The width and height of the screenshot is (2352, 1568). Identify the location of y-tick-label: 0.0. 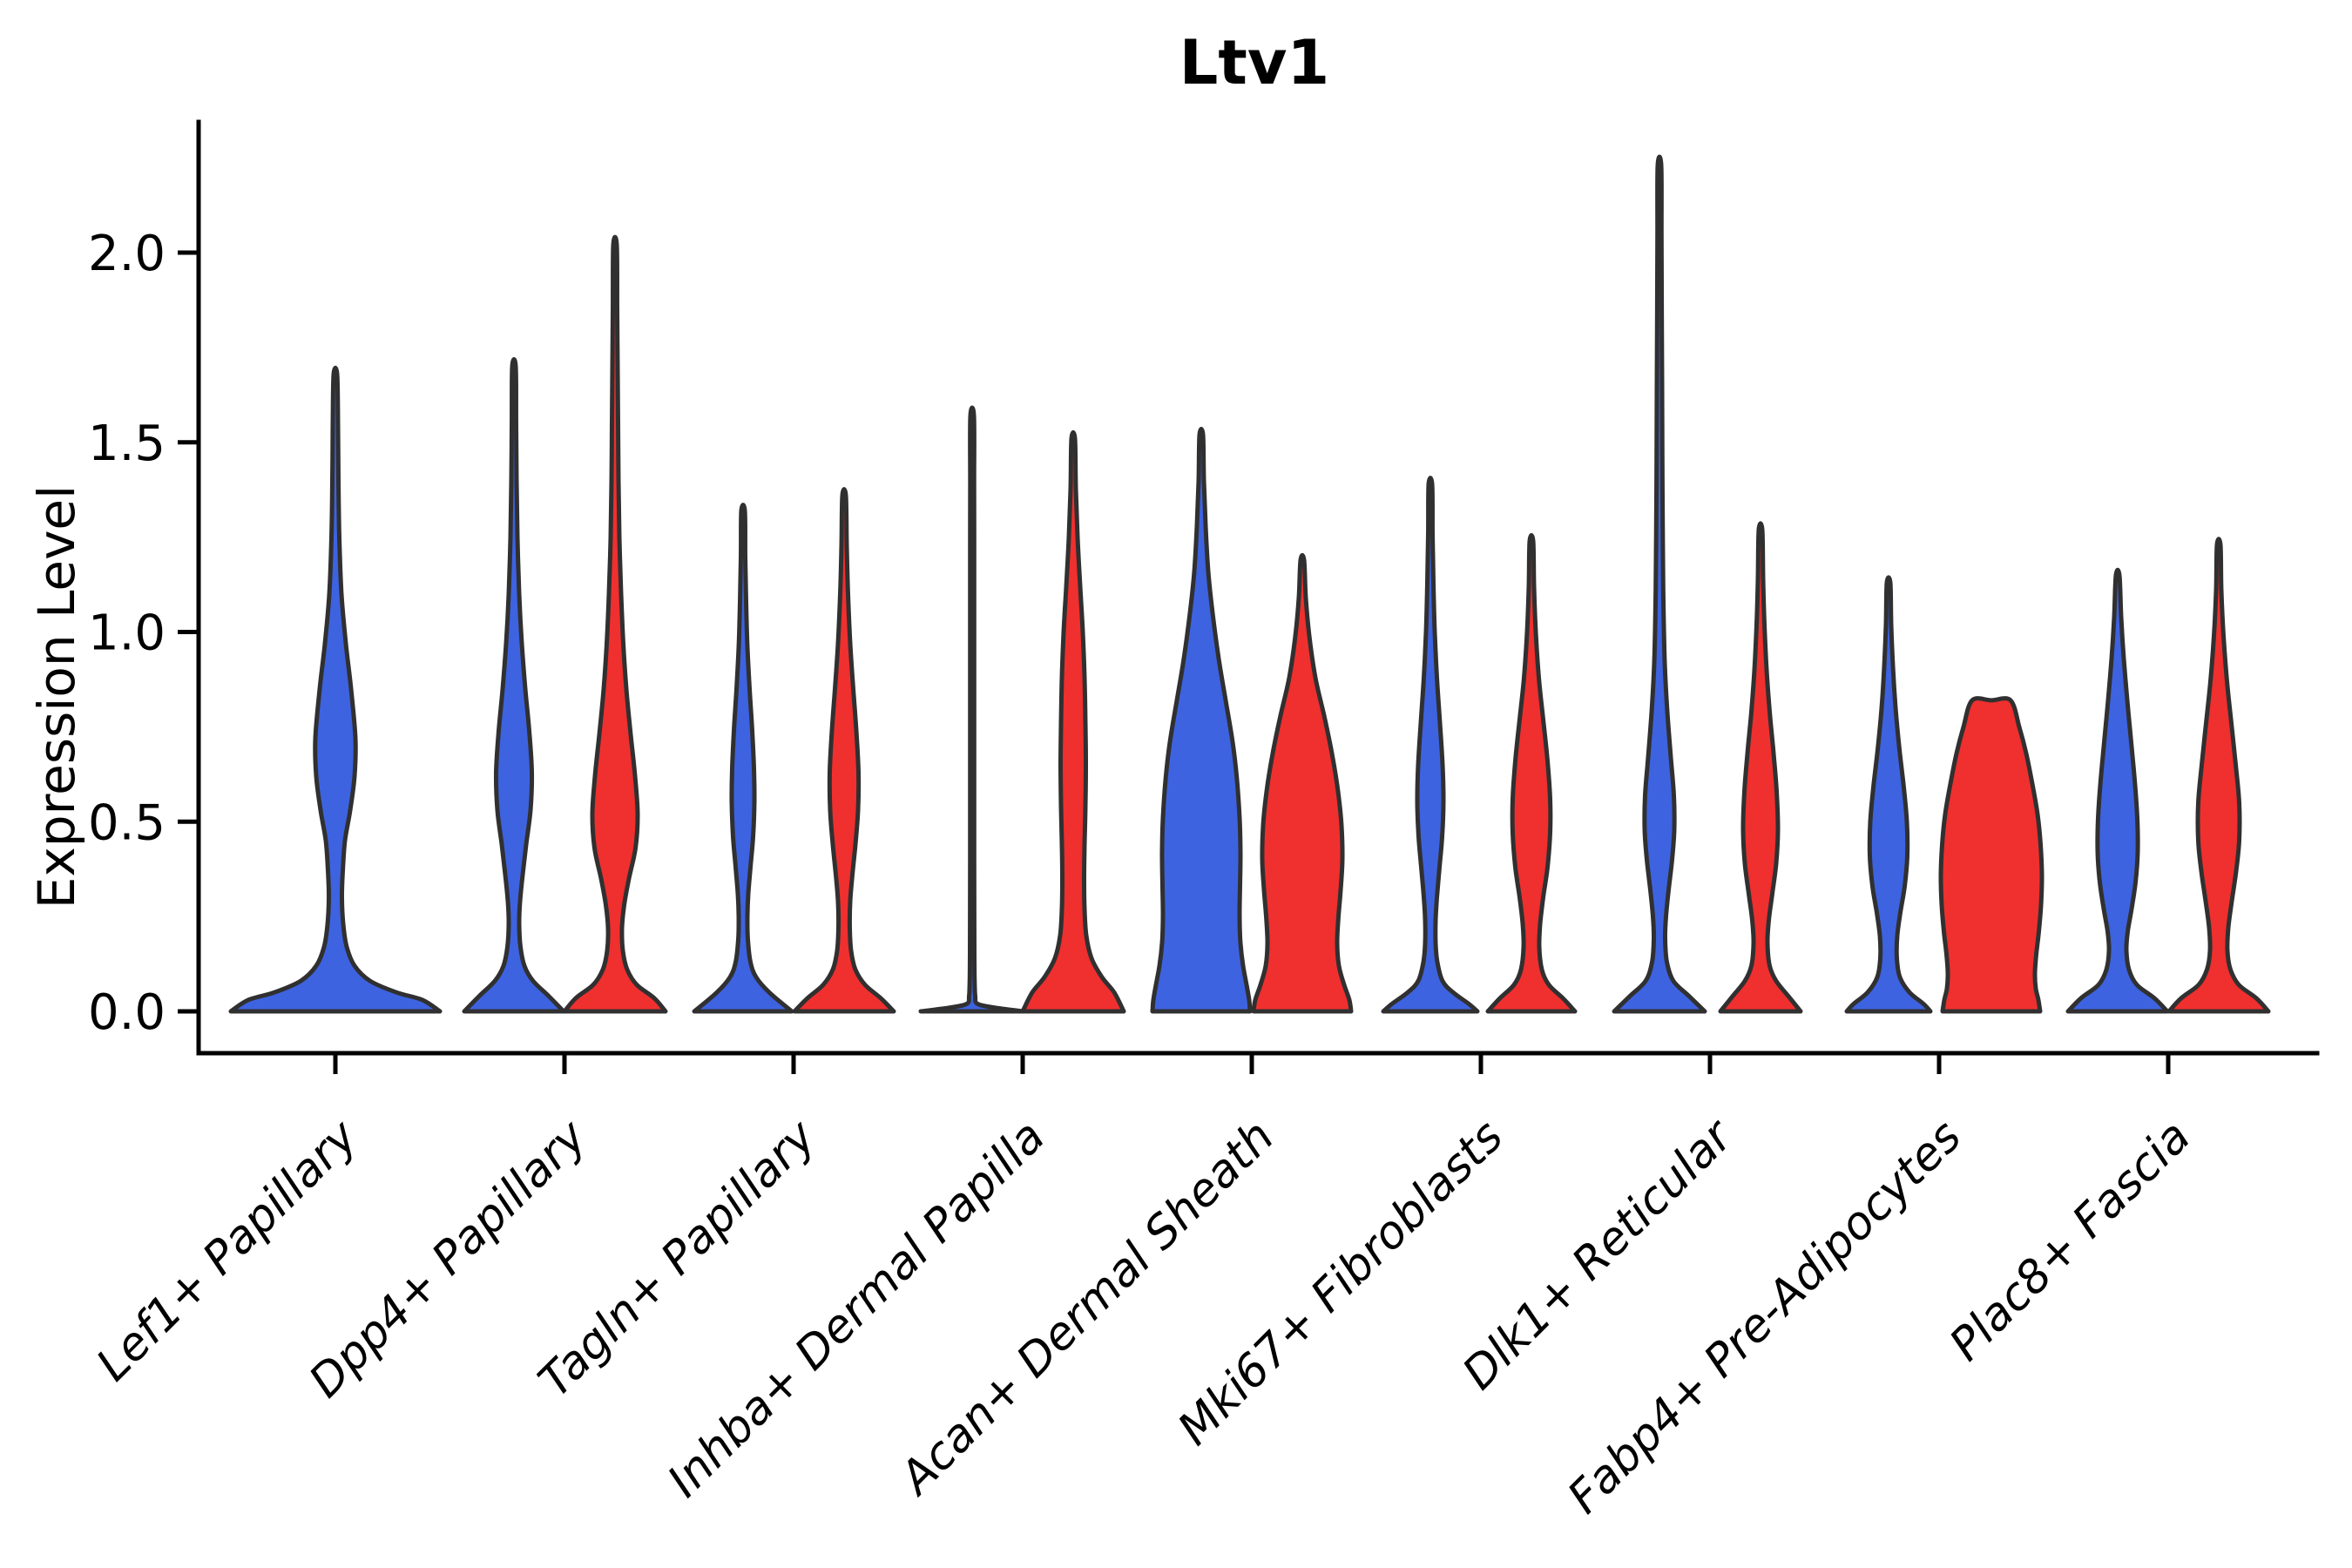
(127, 1013).